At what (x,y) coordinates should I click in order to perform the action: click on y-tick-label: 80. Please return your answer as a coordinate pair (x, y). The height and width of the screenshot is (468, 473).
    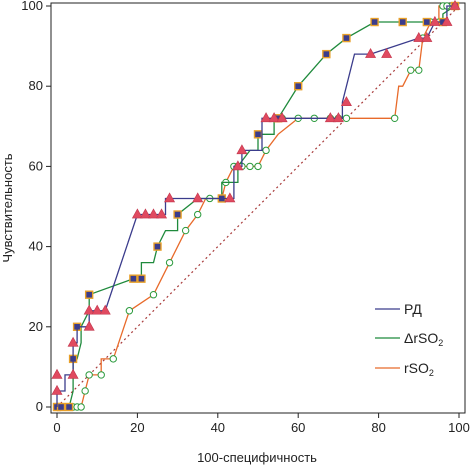
    Looking at the image, I should click on (36, 85).